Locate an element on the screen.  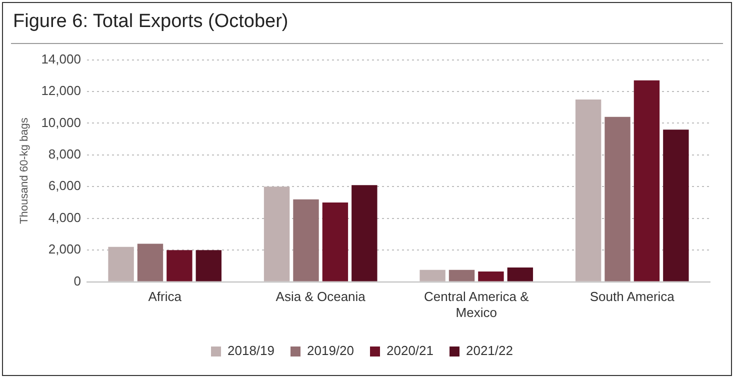
x-tick-label: Central America & Mexico is located at coordinates (477, 304).